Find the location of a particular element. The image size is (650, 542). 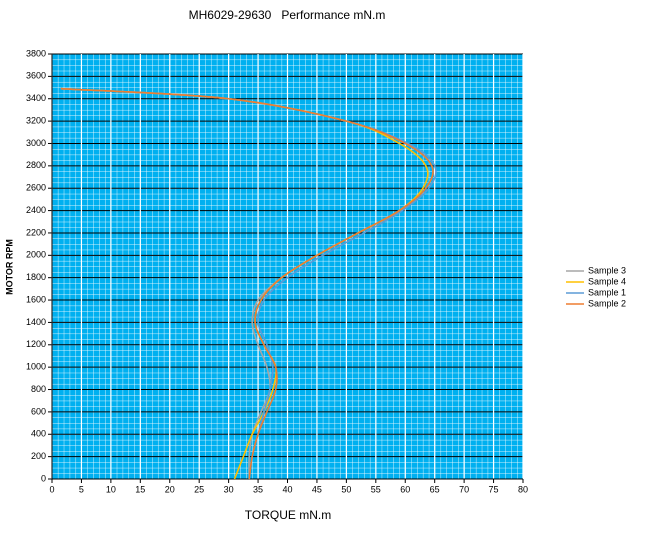

y-axis-title: MOTOR RPM is located at coordinates (9, 267).